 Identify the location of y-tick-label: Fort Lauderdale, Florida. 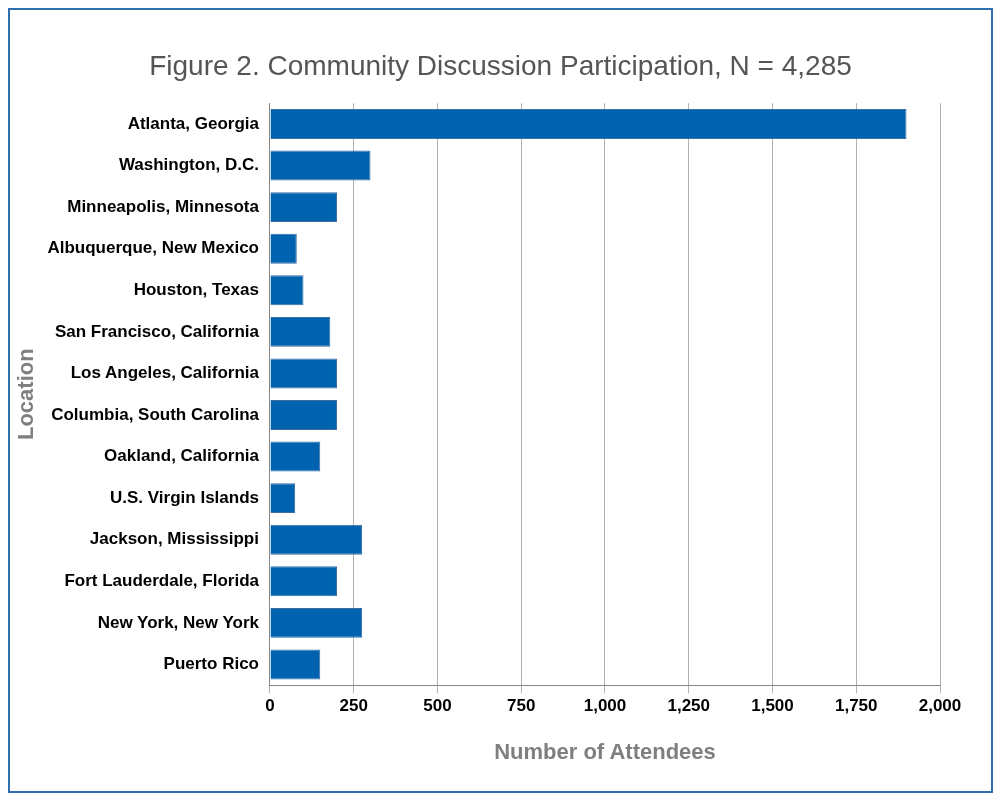
(162, 580).